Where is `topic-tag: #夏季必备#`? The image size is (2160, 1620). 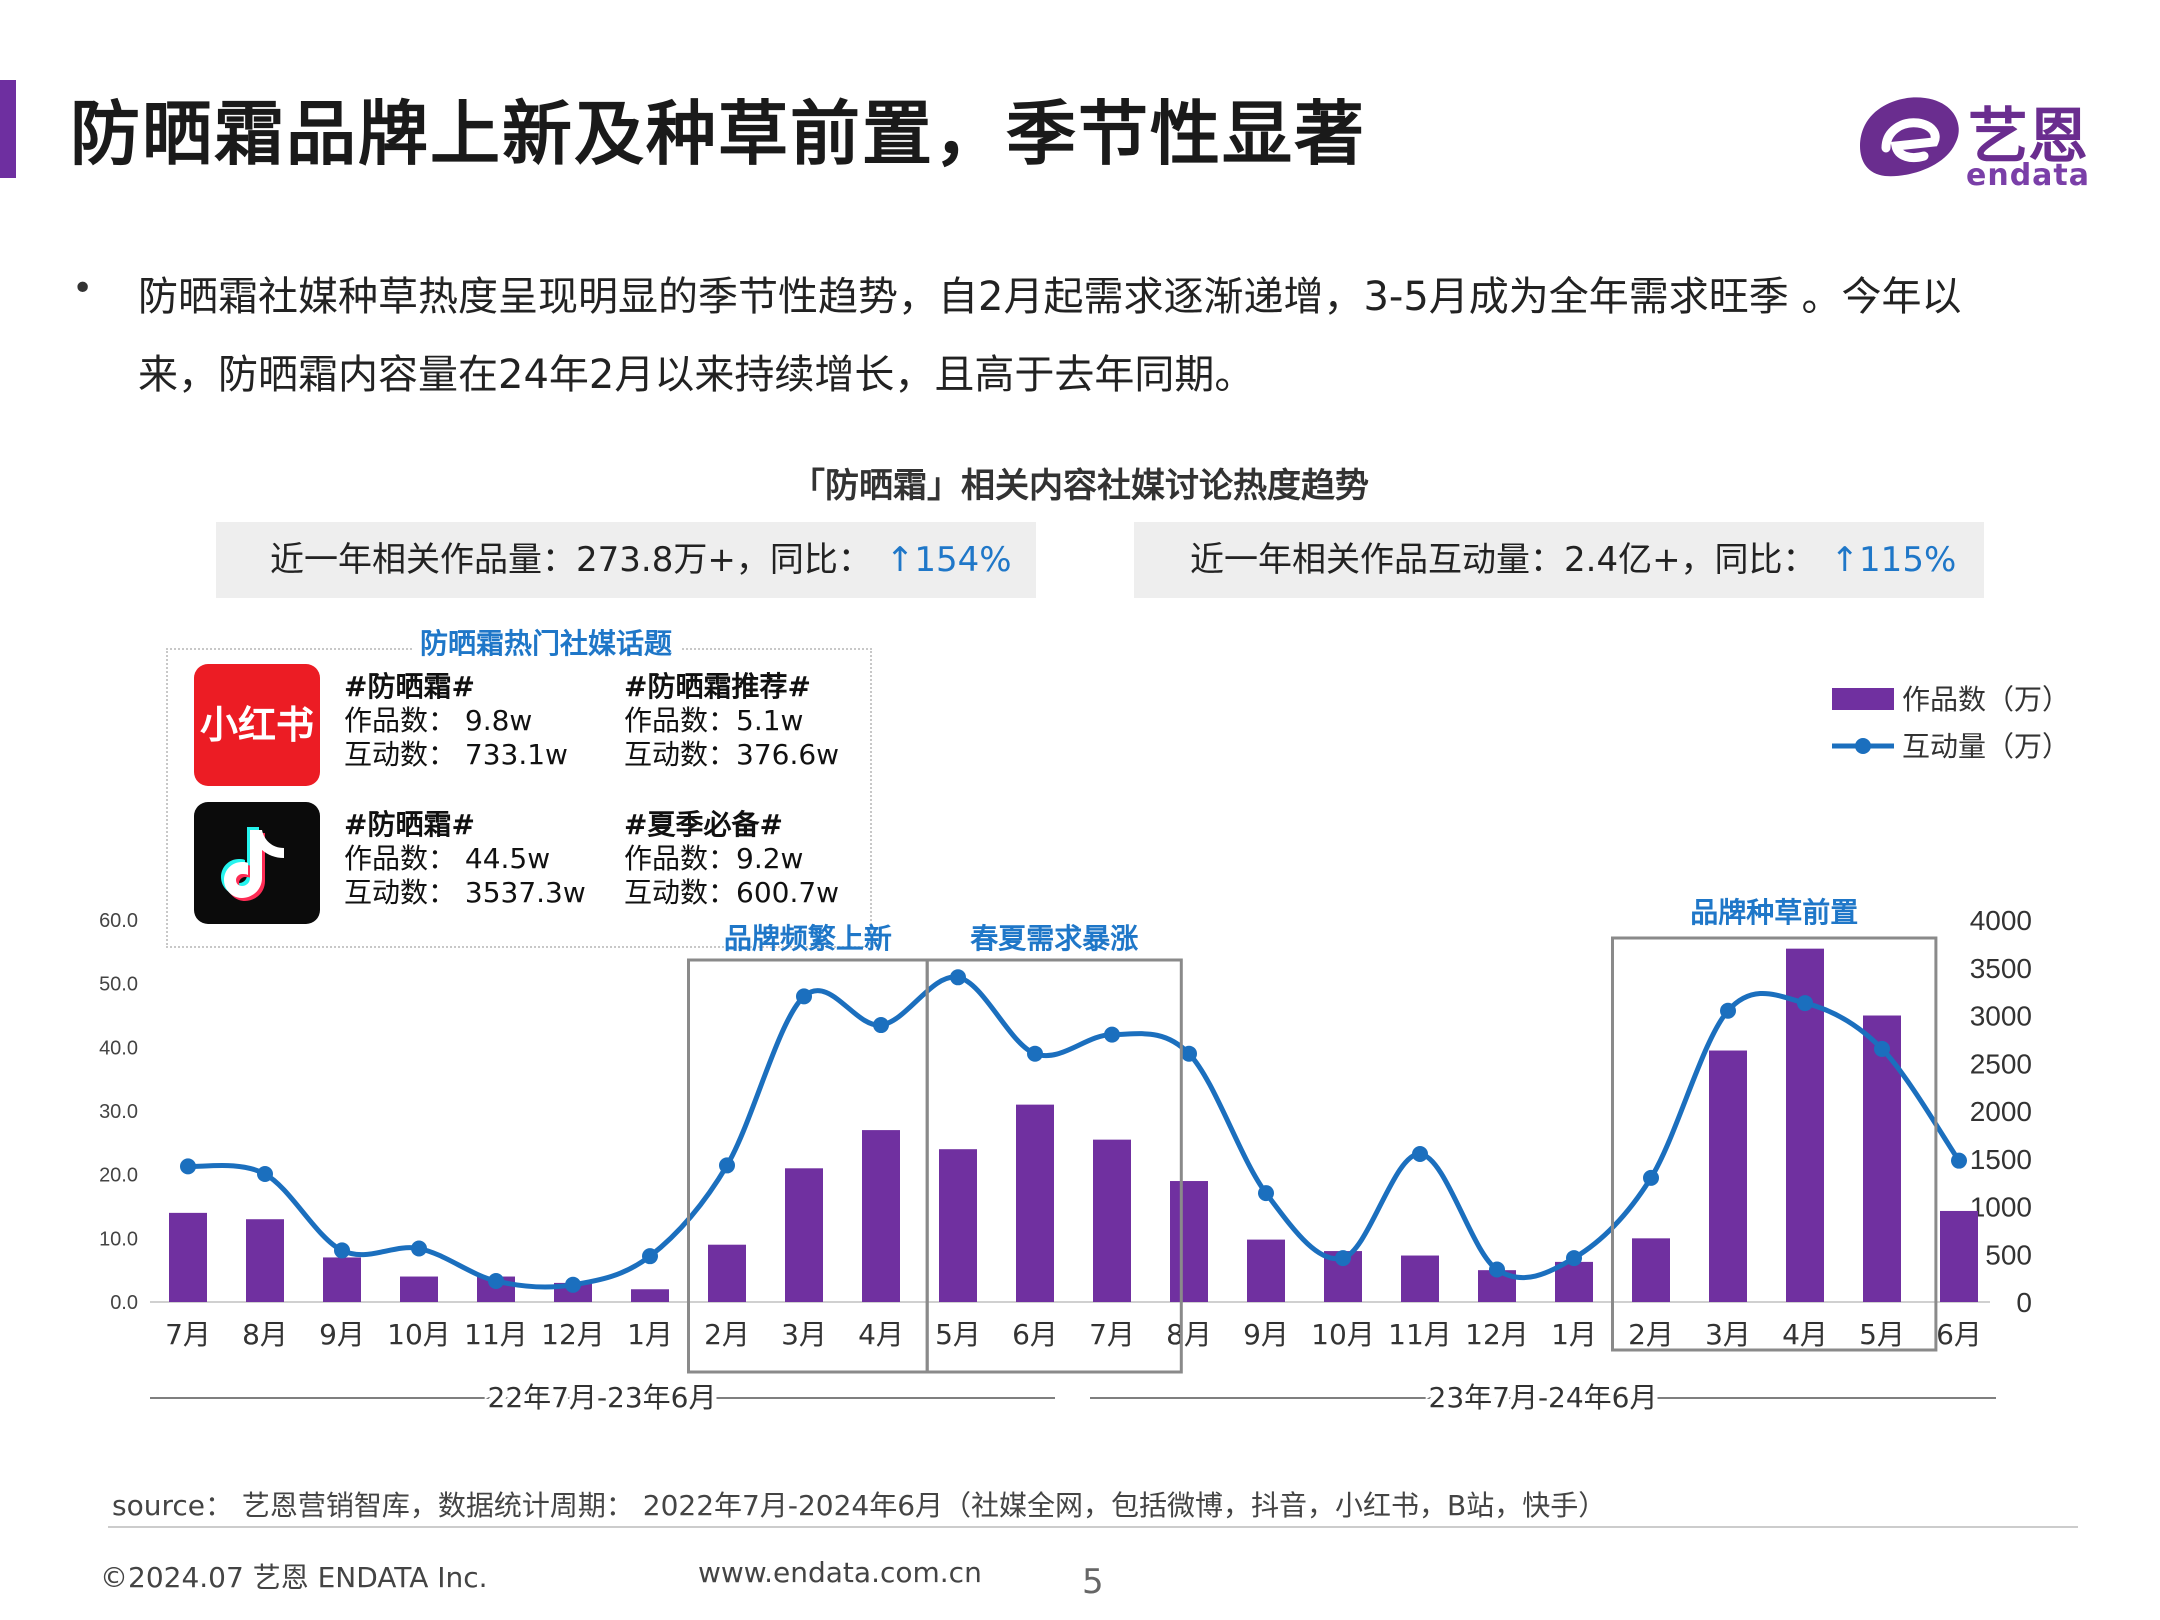 topic-tag: #夏季必备# is located at coordinates (703, 824).